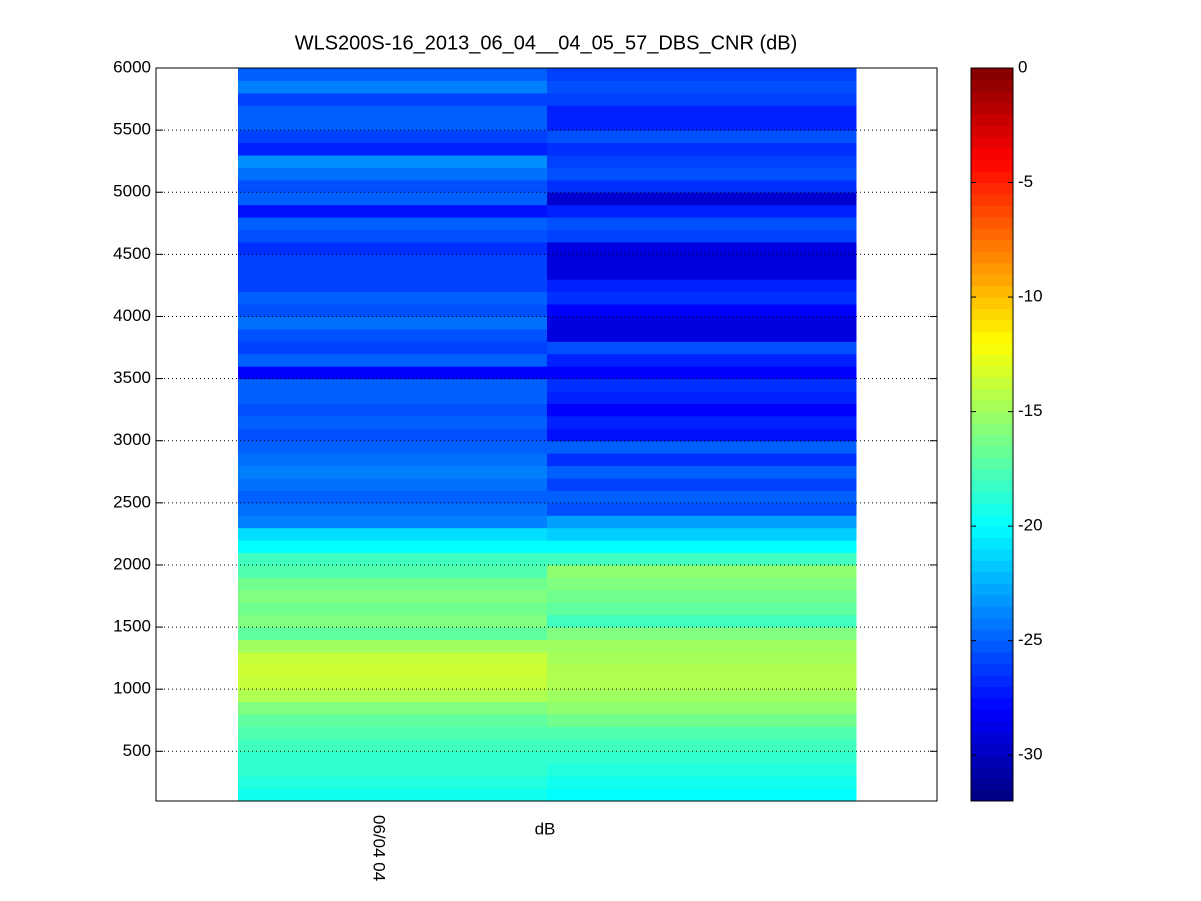 The image size is (1201, 901). I want to click on y-tick-label: 4500, so click(132, 253).